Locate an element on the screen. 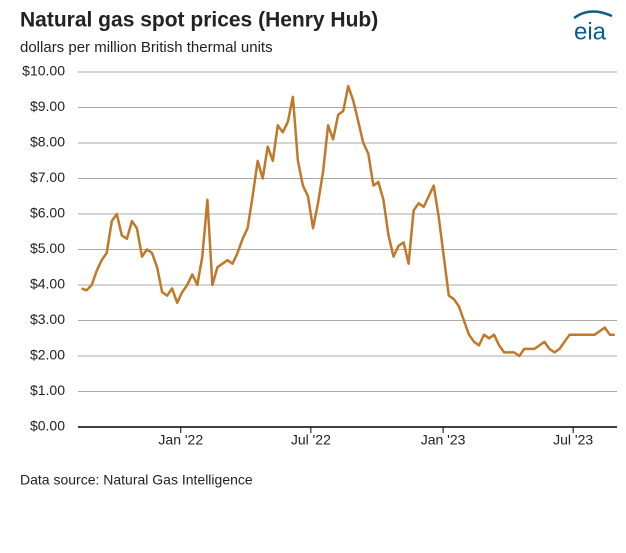  y-tick-label: $7.00 is located at coordinates (47, 177).